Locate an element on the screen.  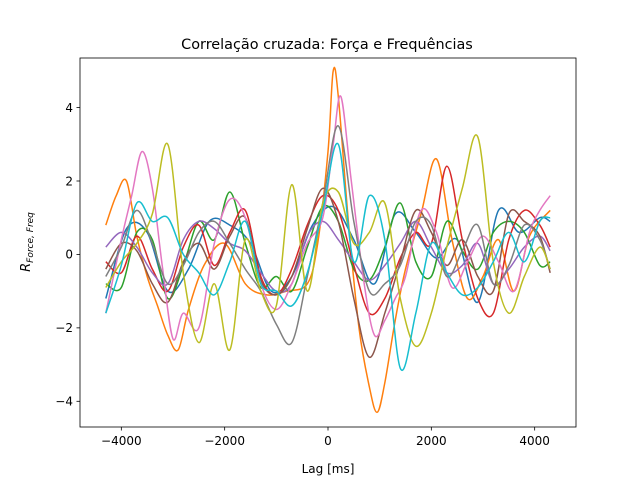
x-tick-label: 0 is located at coordinates (328, 441).